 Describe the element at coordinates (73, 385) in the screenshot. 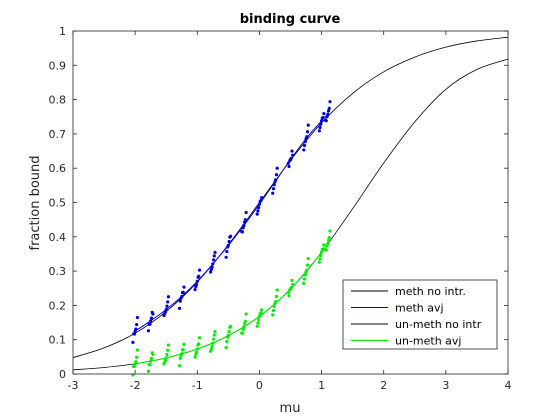

I see `x-tick-label: -3` at that location.